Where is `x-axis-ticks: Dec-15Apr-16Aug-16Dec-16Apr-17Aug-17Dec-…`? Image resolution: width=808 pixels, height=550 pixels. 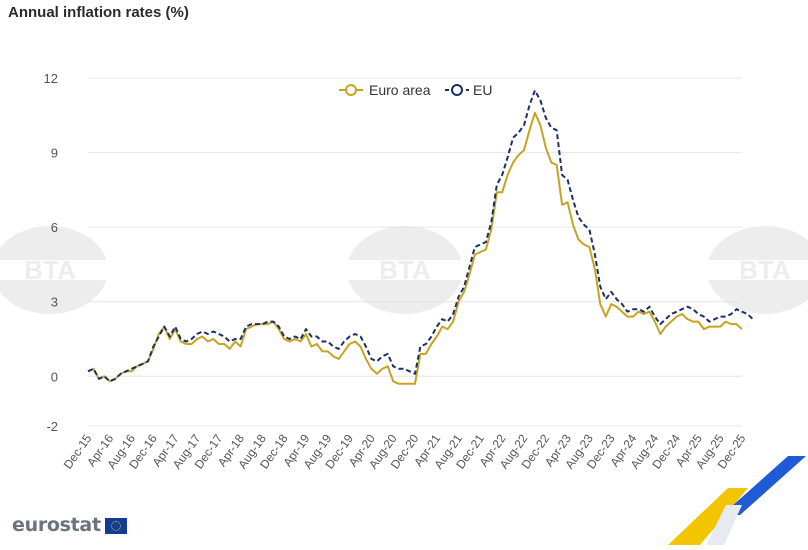
x-axis-ticks: Dec-15Apr-16Aug-16Dec-16Apr-17Aug-17Dec-… is located at coordinates (405, 451).